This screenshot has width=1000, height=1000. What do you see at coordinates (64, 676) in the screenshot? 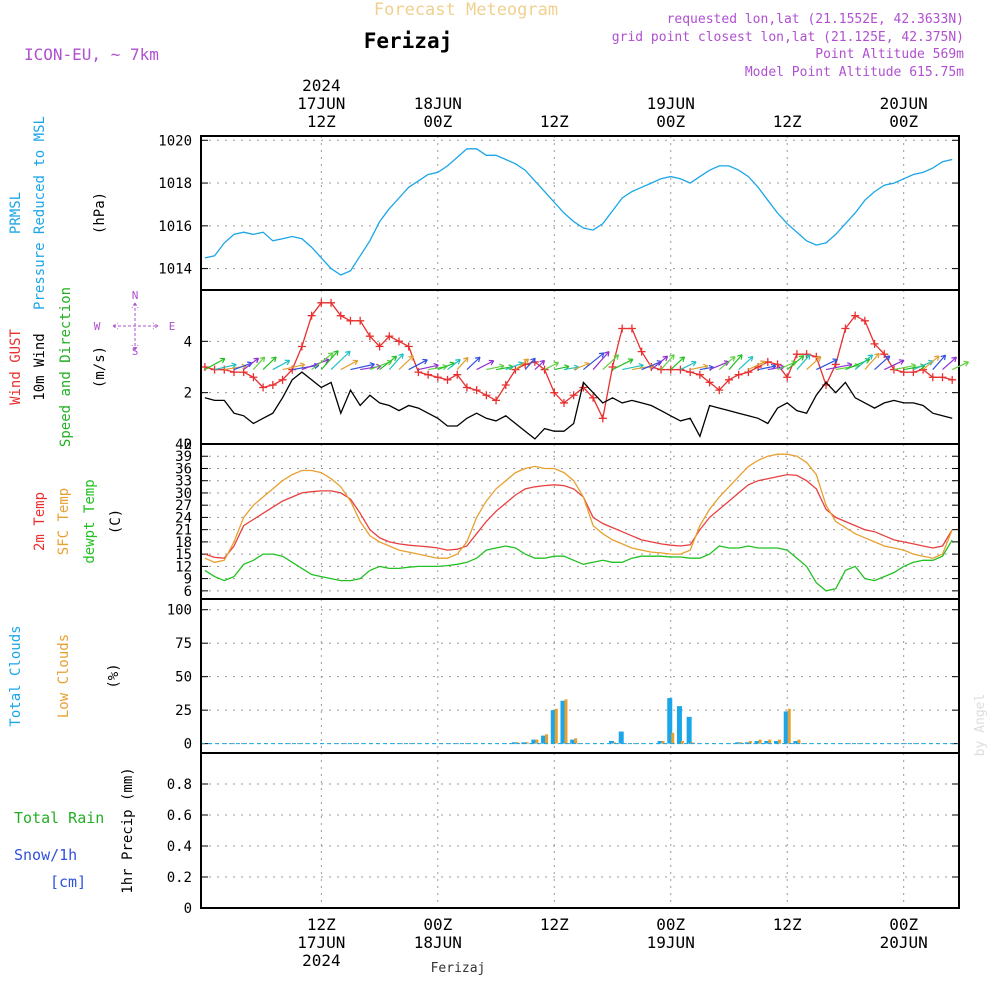
I see `panel-label: Low Clouds` at bounding box center [64, 676].